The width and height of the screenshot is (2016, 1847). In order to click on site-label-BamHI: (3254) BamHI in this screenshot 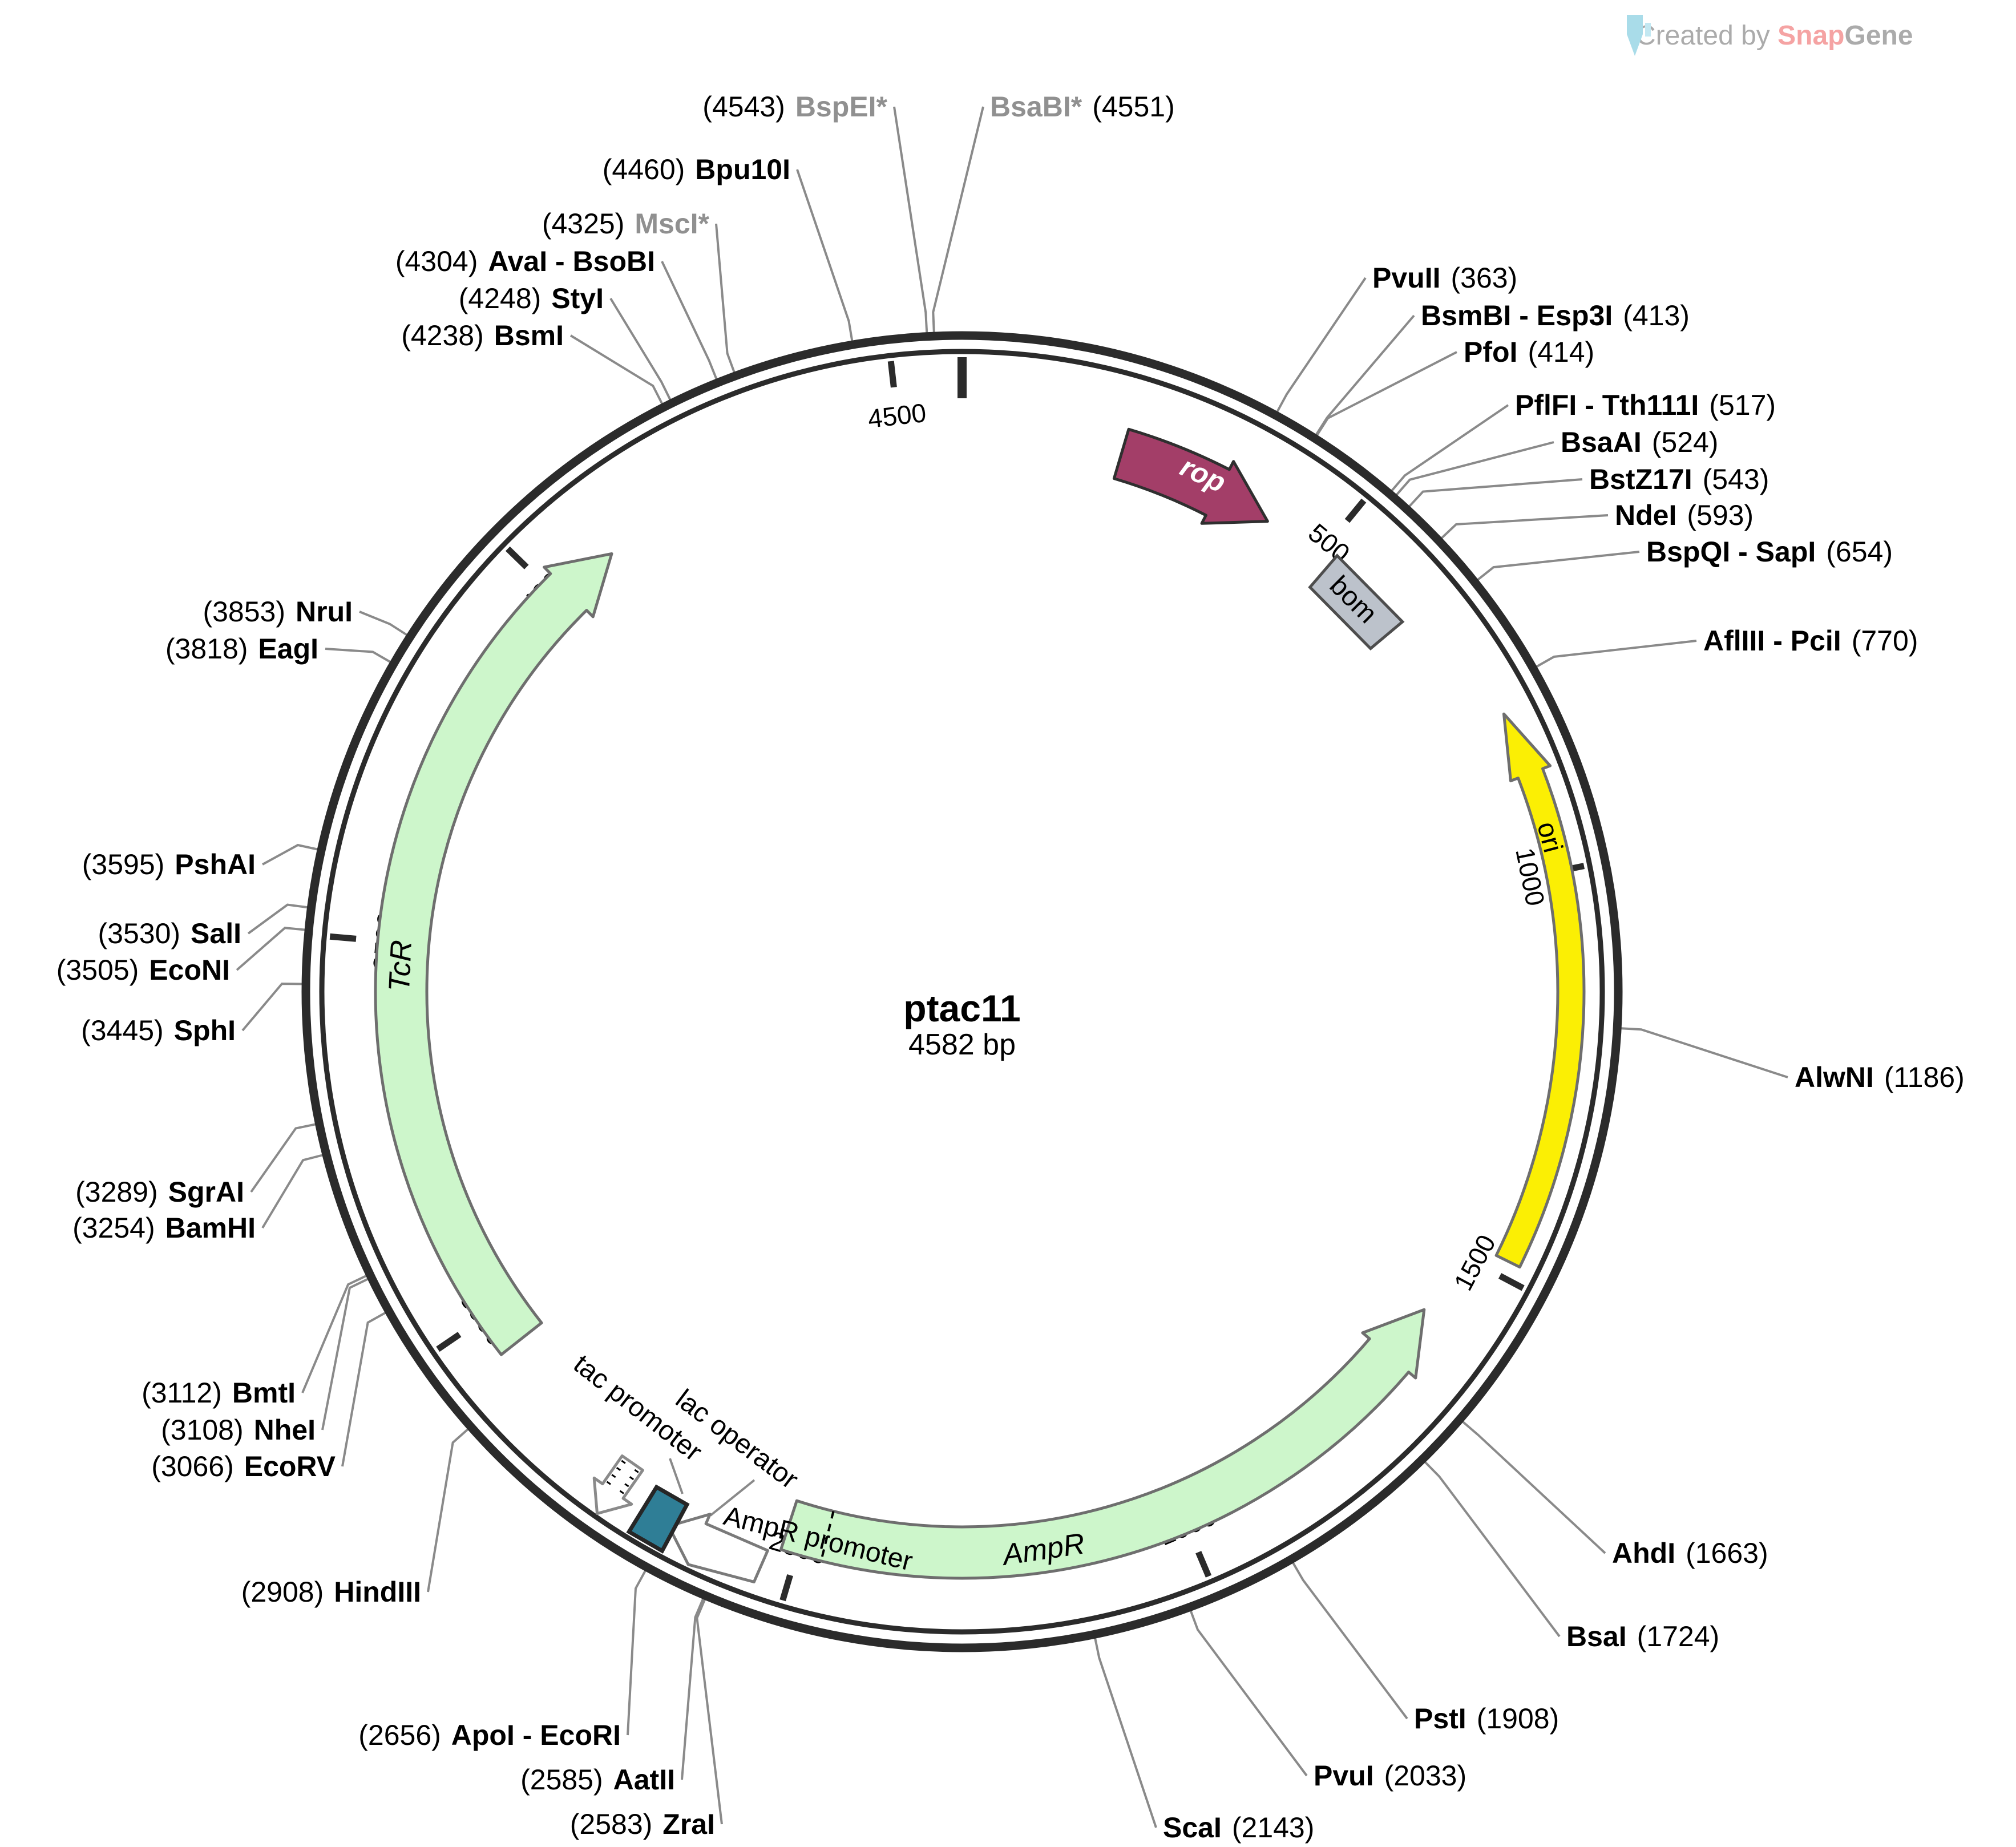, I will do `click(164, 1228)`.